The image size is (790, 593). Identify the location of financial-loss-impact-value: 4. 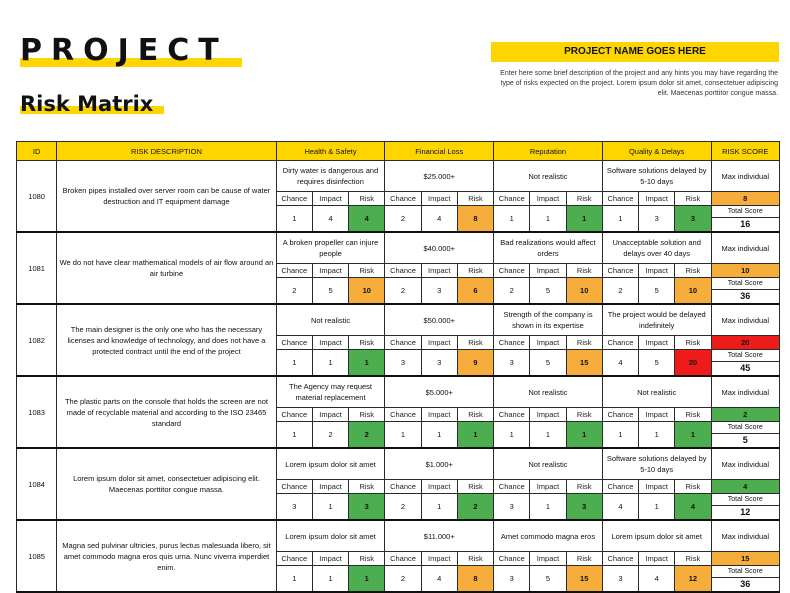
(439, 219).